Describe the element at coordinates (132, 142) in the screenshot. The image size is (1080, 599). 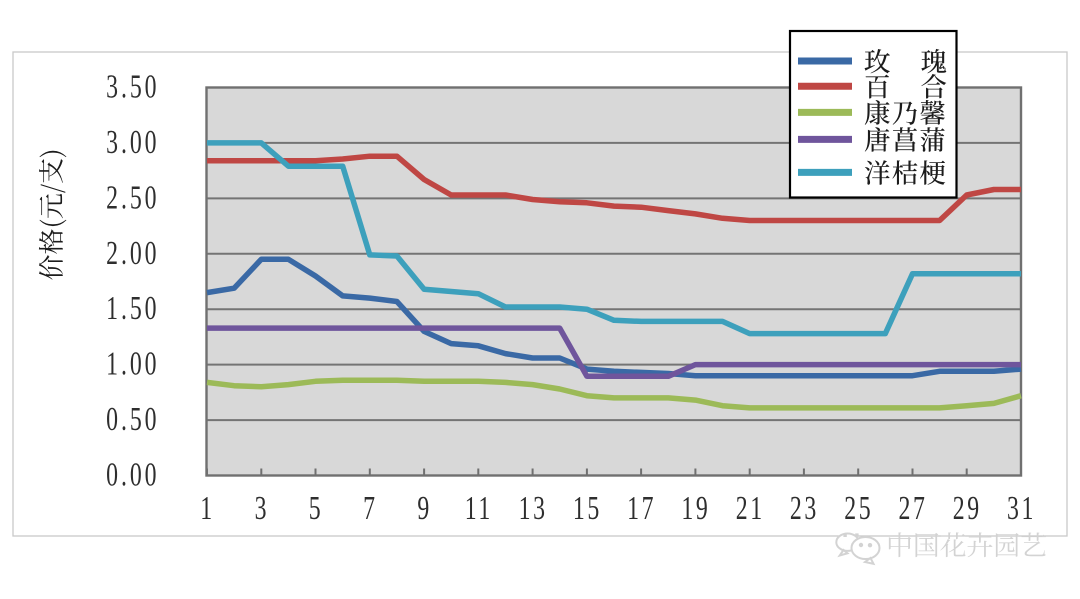
I see `svg-text: 3.00` at that location.